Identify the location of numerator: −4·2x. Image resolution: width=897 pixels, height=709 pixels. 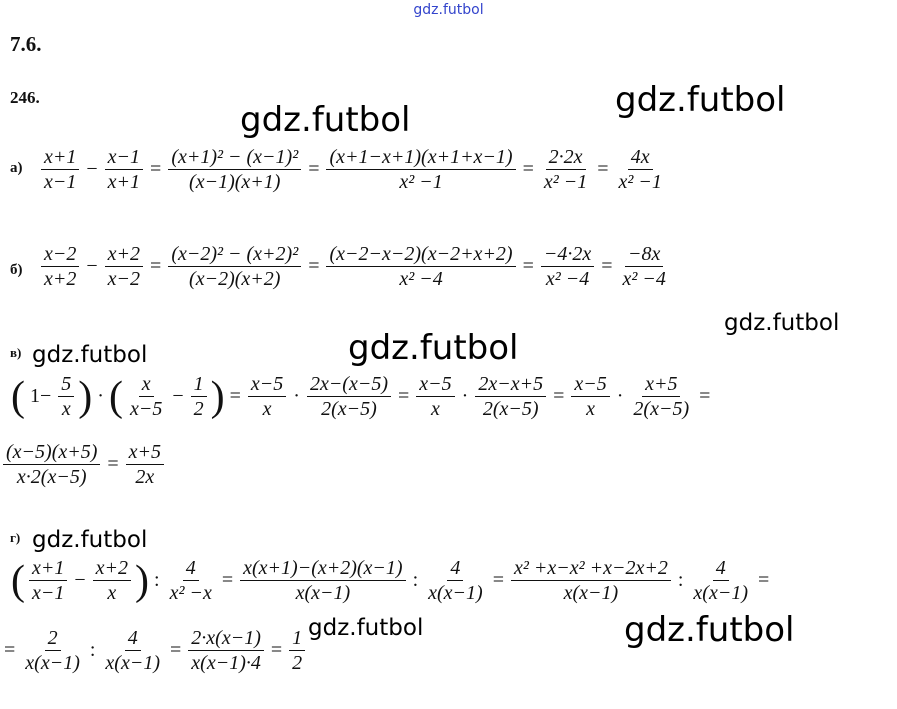
(567, 254).